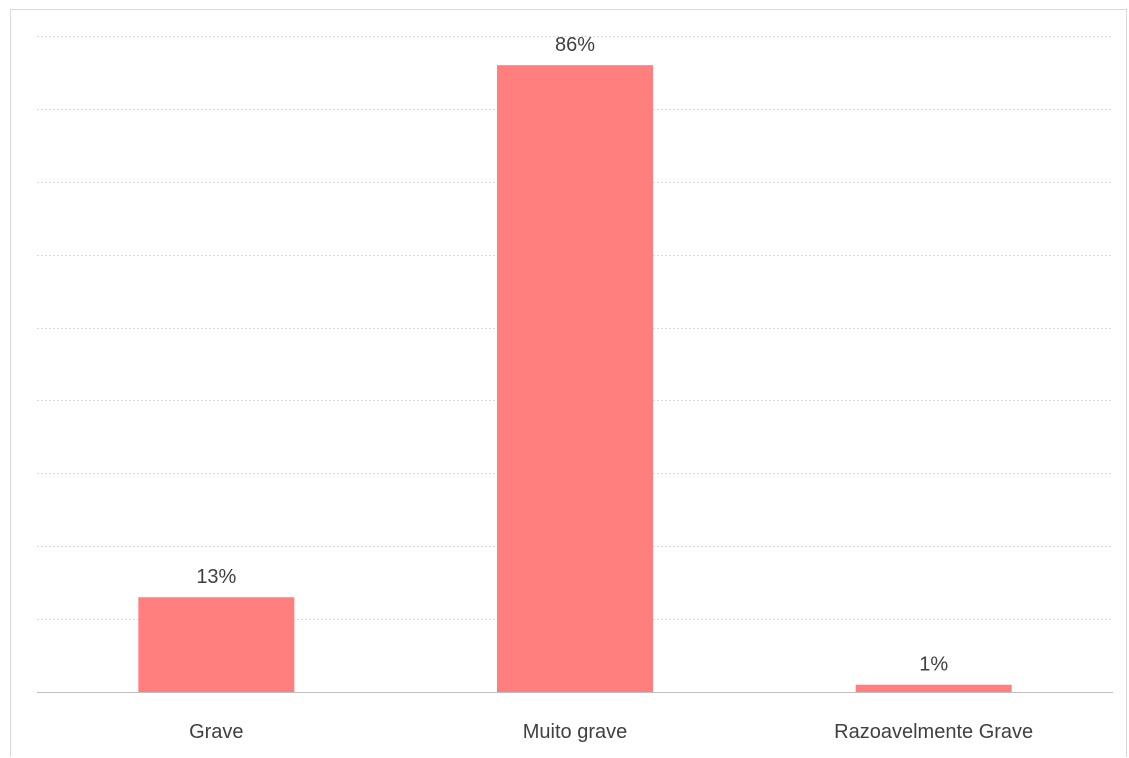 The width and height of the screenshot is (1129, 758). Describe the element at coordinates (933, 665) in the screenshot. I see `data-label: 1%` at that location.